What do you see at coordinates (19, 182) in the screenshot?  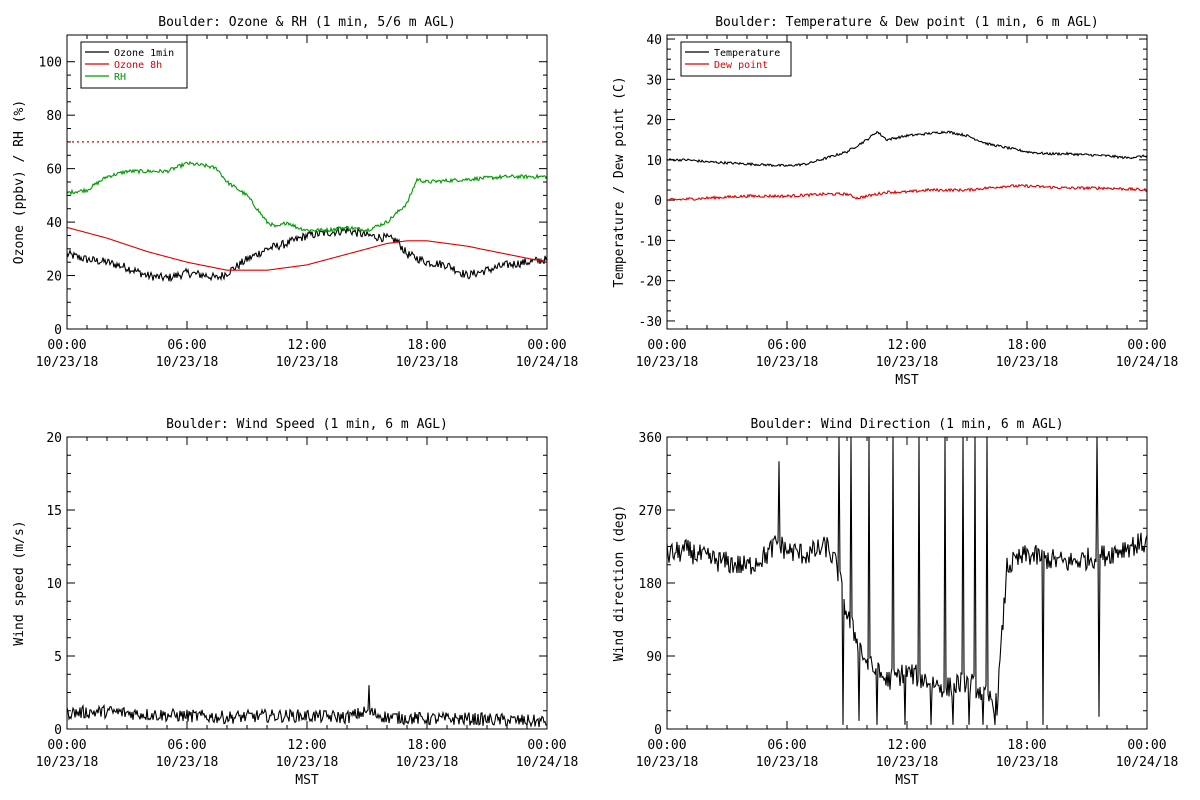 I see `y-axis-label: Ozone (ppbv) / RH (%)` at bounding box center [19, 182].